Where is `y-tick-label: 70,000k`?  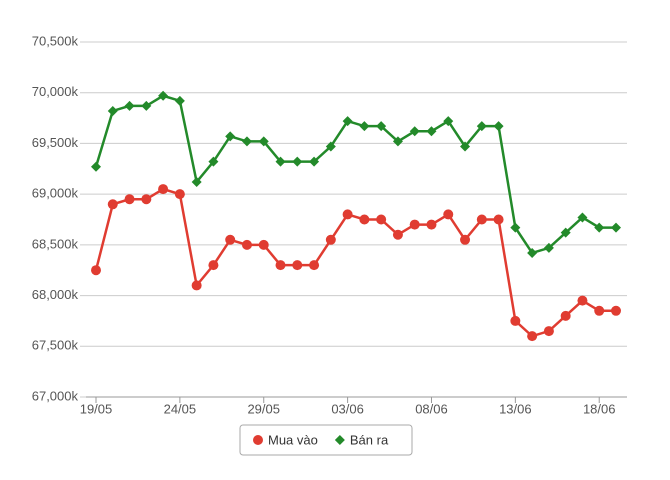
y-tick-label: 70,000k is located at coordinates (55, 91).